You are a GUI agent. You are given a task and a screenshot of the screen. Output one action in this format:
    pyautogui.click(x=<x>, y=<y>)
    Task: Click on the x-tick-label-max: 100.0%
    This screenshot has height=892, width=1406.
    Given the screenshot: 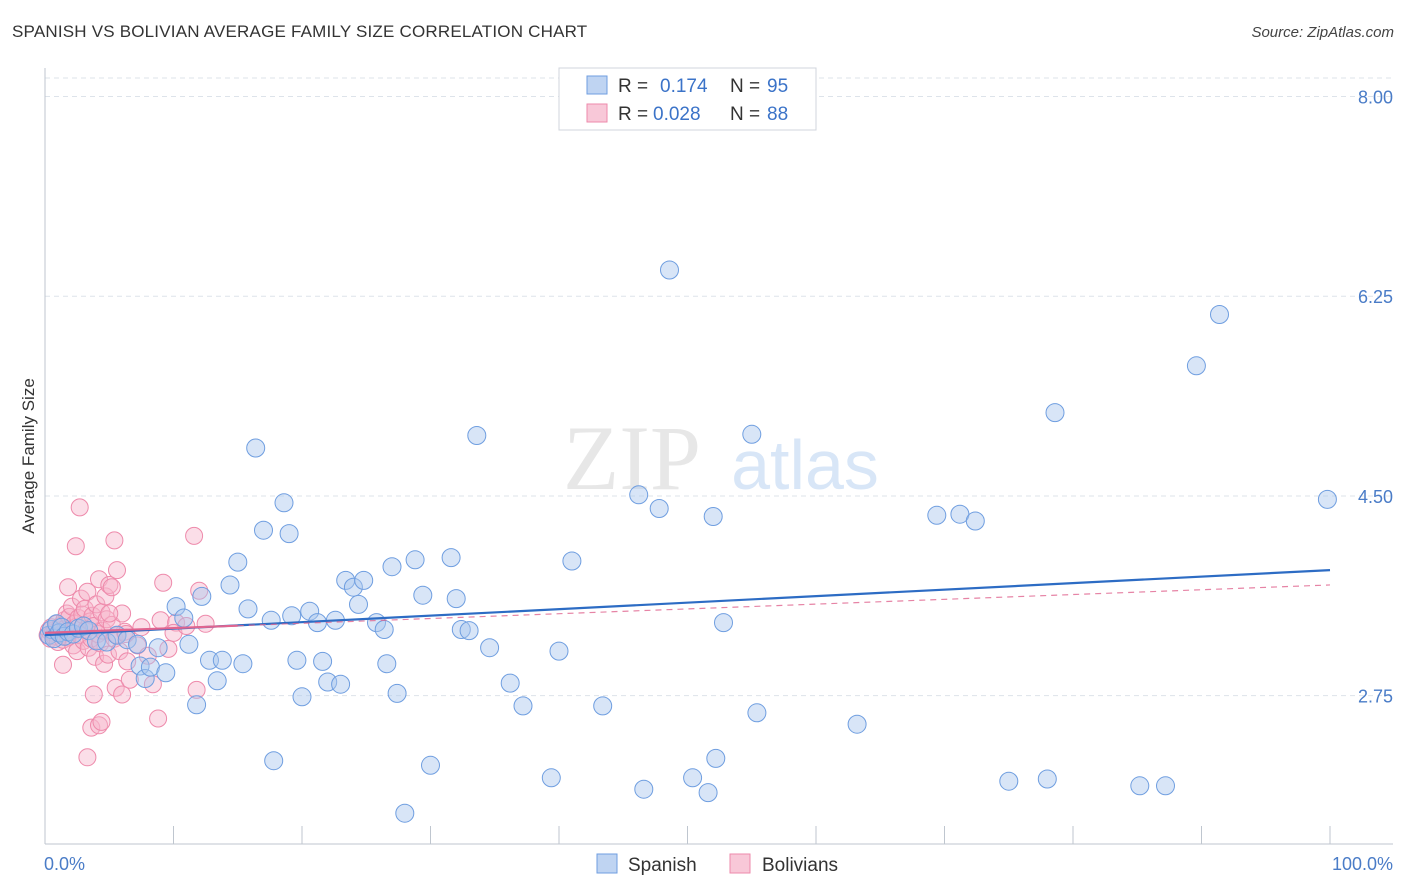 What is the action you would take?
    pyautogui.click(x=1362, y=864)
    